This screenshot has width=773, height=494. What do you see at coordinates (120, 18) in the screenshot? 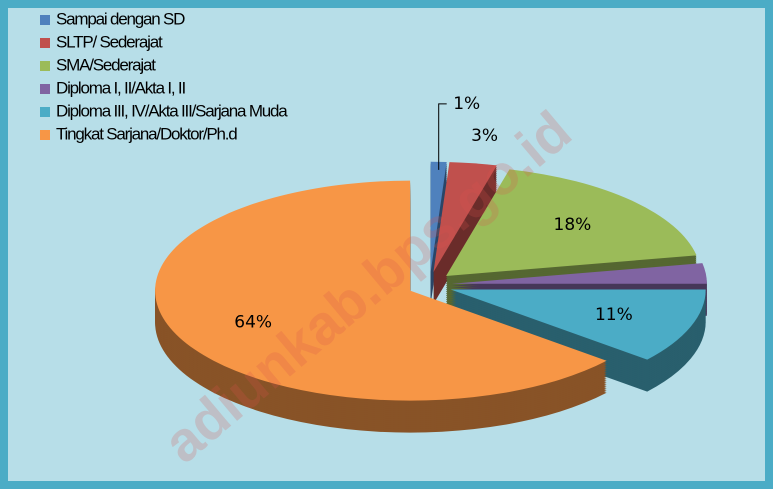
I see `legend-label: Sampai dengan SD` at bounding box center [120, 18].